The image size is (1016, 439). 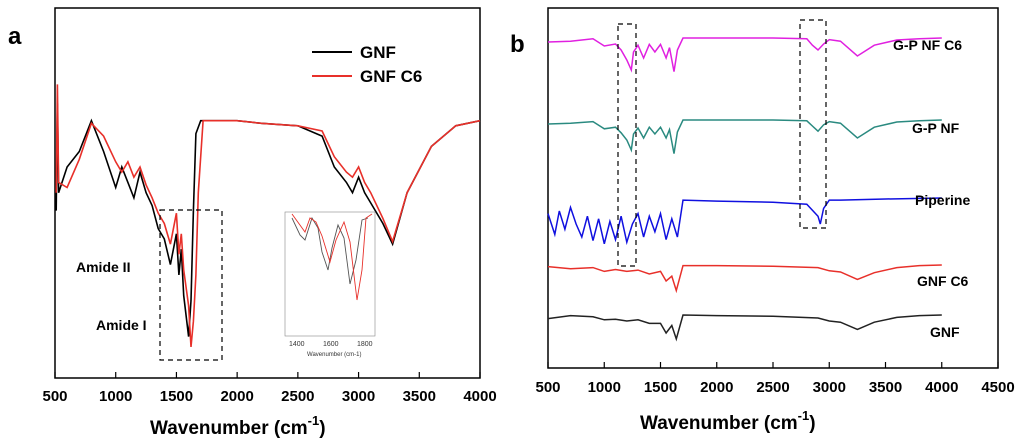 What do you see at coordinates (358, 396) in the screenshot?
I see `panel-a-tick-label: 3000` at bounding box center [358, 396].